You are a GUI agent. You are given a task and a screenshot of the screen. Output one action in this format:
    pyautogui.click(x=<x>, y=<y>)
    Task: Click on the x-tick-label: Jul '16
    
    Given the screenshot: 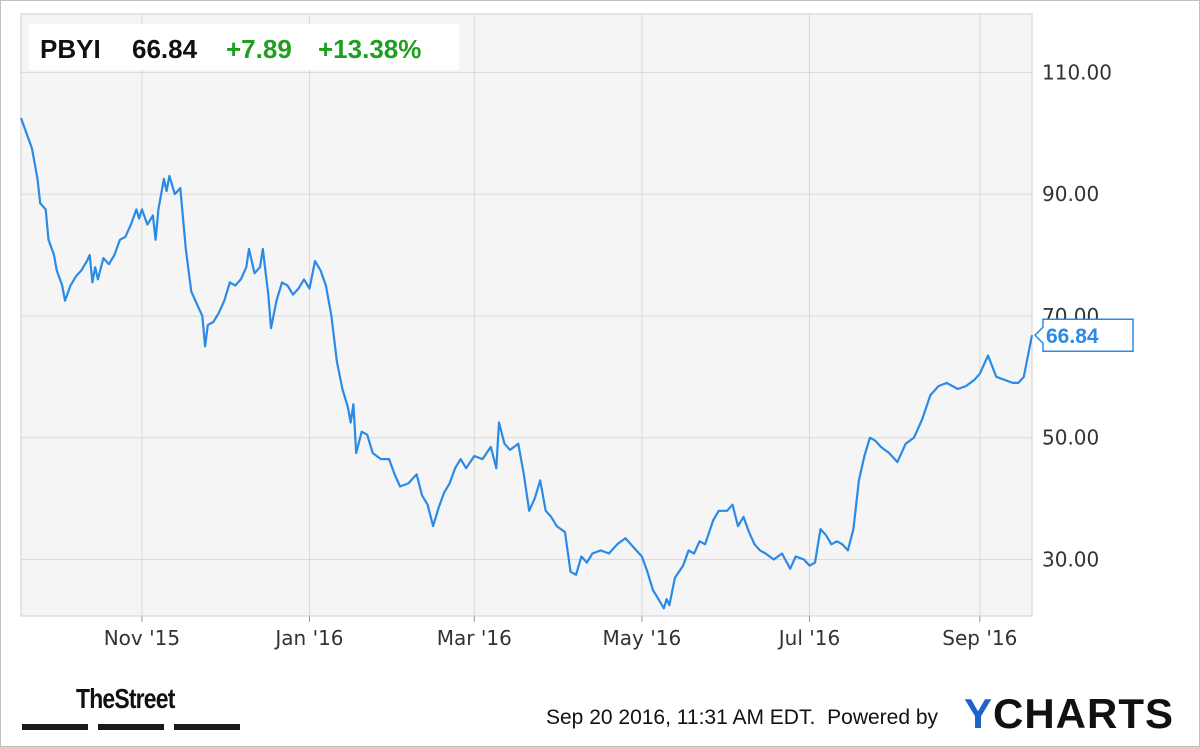 What is the action you would take?
    pyautogui.click(x=808, y=638)
    